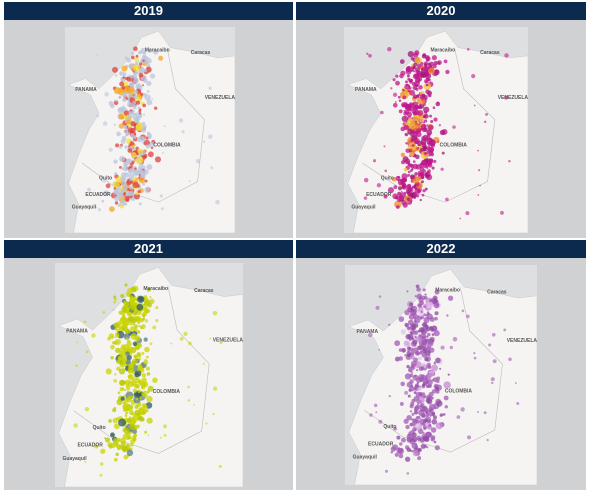 Image resolution: width=589 pixels, height=494 pixels. What do you see at coordinates (77, 331) in the screenshot?
I see `map-label: PANAMA` at bounding box center [77, 331].